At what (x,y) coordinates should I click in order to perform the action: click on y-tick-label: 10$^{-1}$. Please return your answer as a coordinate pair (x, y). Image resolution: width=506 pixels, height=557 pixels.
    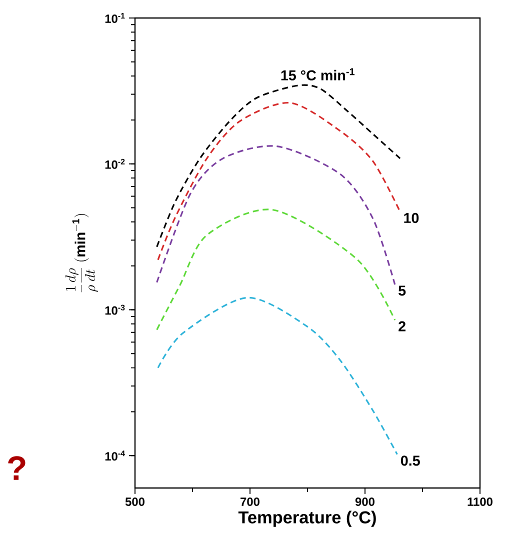
    Looking at the image, I should click on (115, 18).